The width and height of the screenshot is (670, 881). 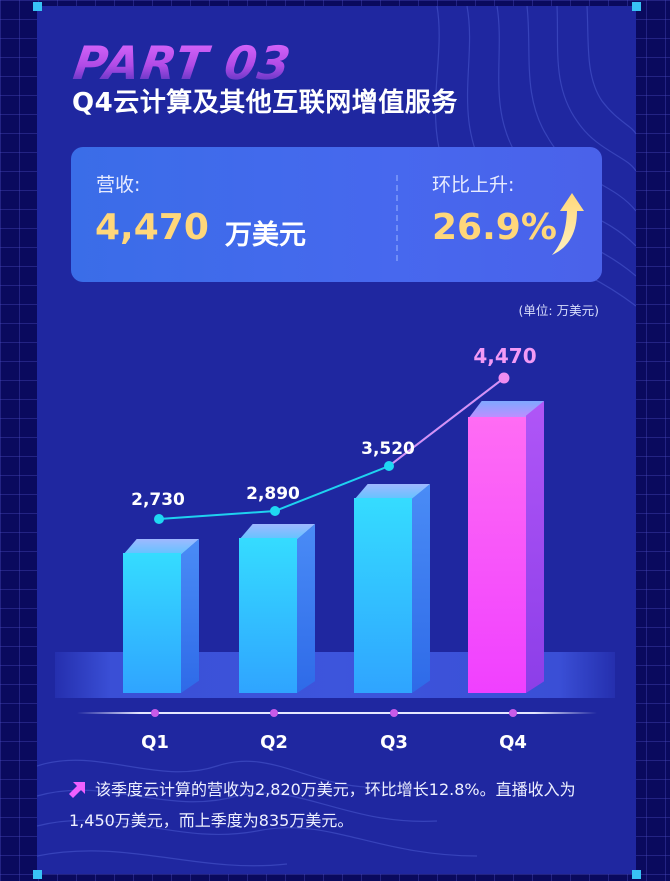 What do you see at coordinates (155, 713) in the screenshot?
I see `axis-tick-q1` at bounding box center [155, 713].